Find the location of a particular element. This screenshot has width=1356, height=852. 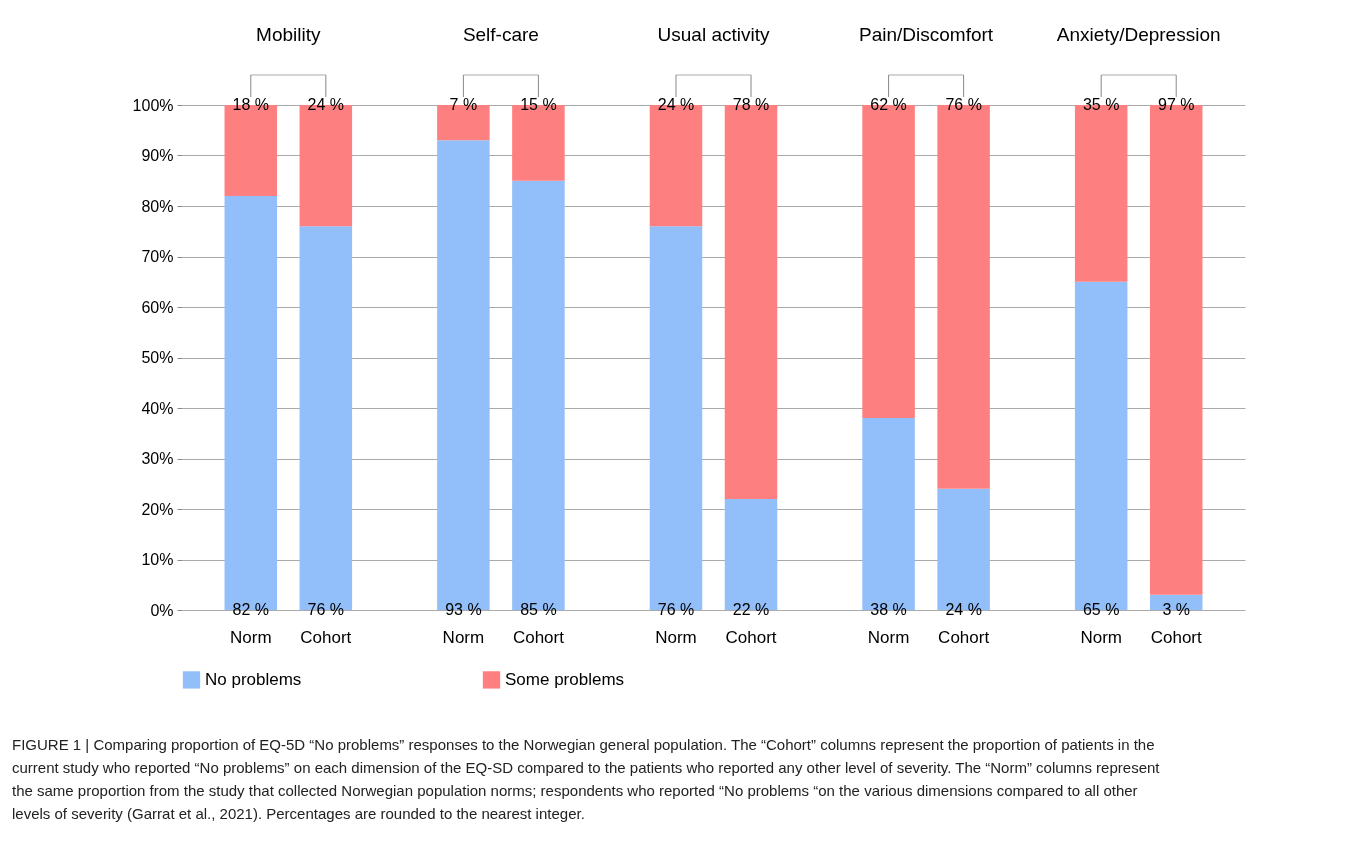

y-tick-label: 20% is located at coordinates (157, 509).